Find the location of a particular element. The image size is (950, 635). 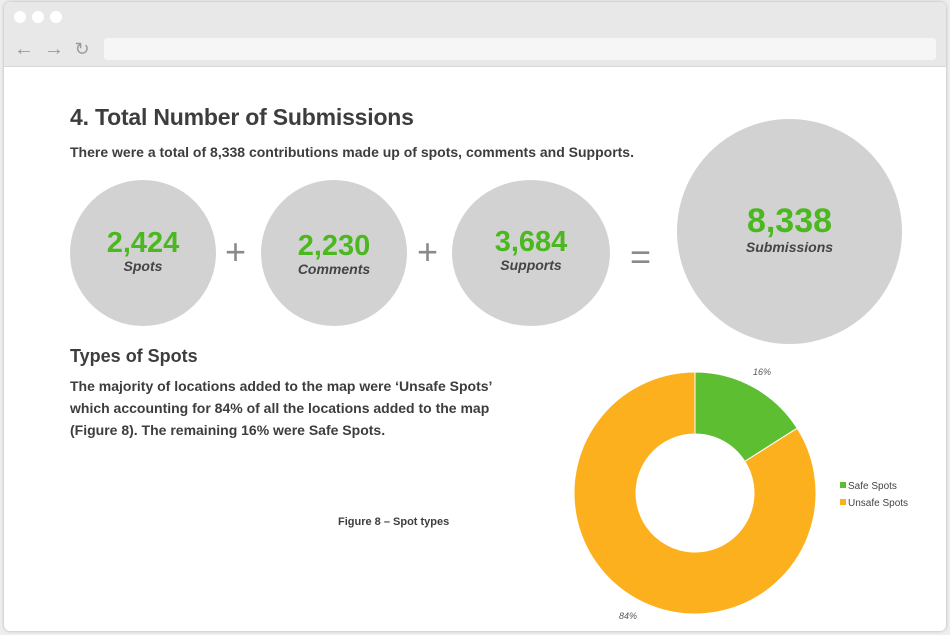

stat-circle-supports: 3,684 Supports is located at coordinates (531, 253).